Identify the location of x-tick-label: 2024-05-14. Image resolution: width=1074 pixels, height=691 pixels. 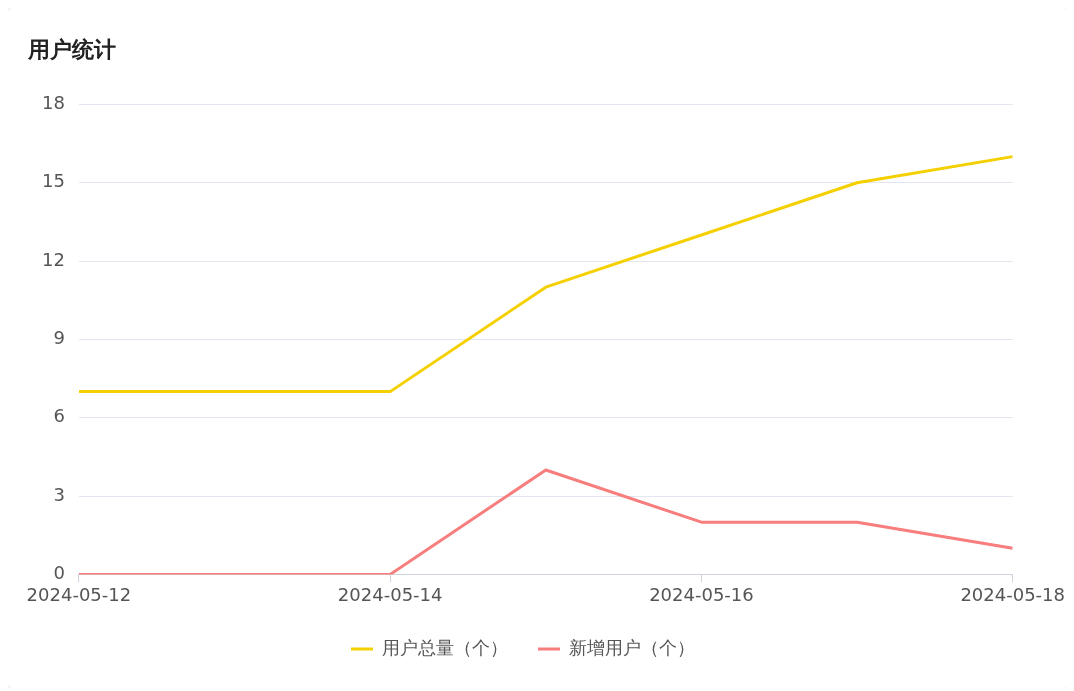
(390, 594).